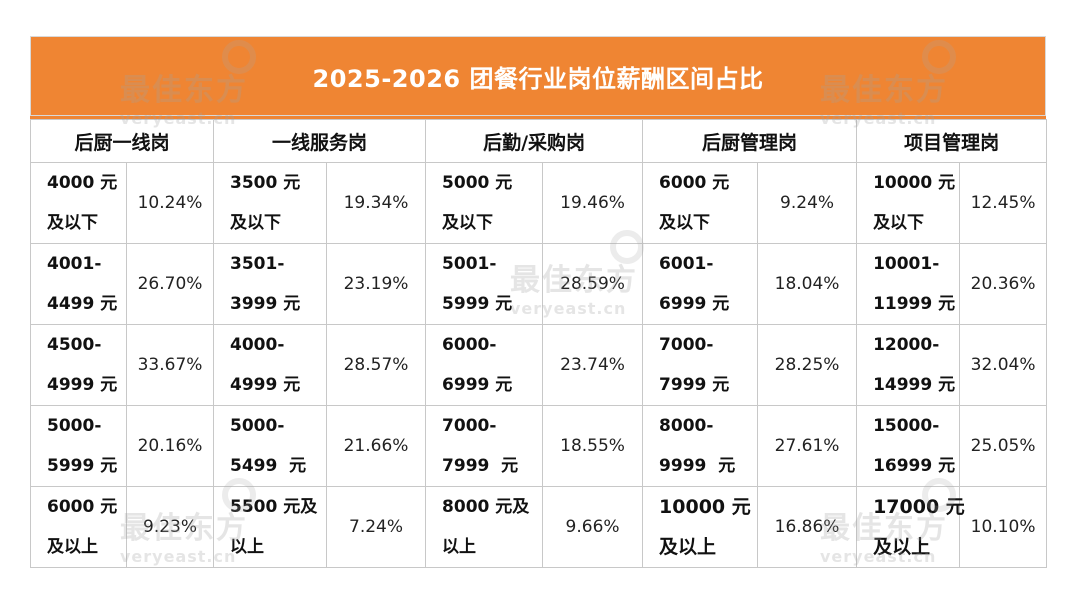  What do you see at coordinates (270, 446) in the screenshot?
I see `salary-range-cell: 5000- 5499 元` at bounding box center [270, 446].